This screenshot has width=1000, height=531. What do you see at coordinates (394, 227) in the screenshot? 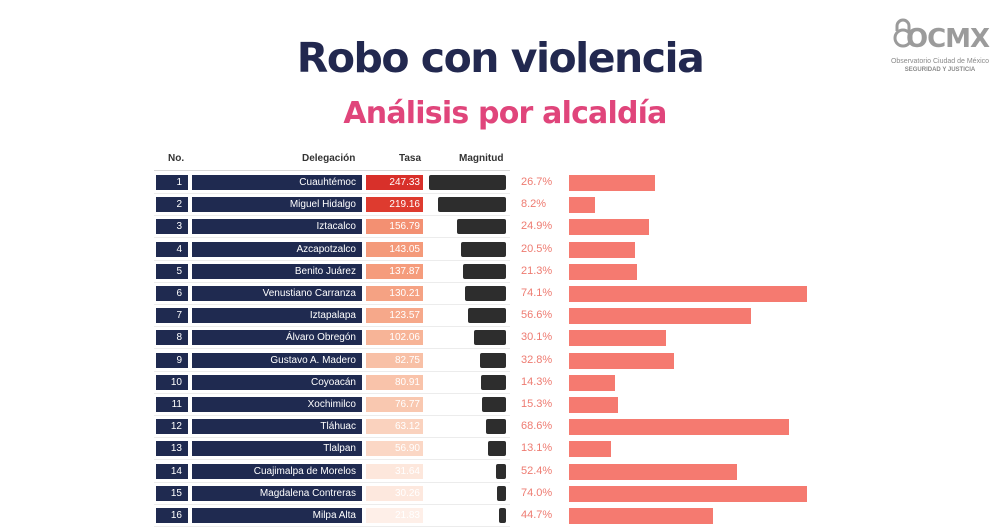
I see `tasa-cell: 156.79` at bounding box center [394, 227].